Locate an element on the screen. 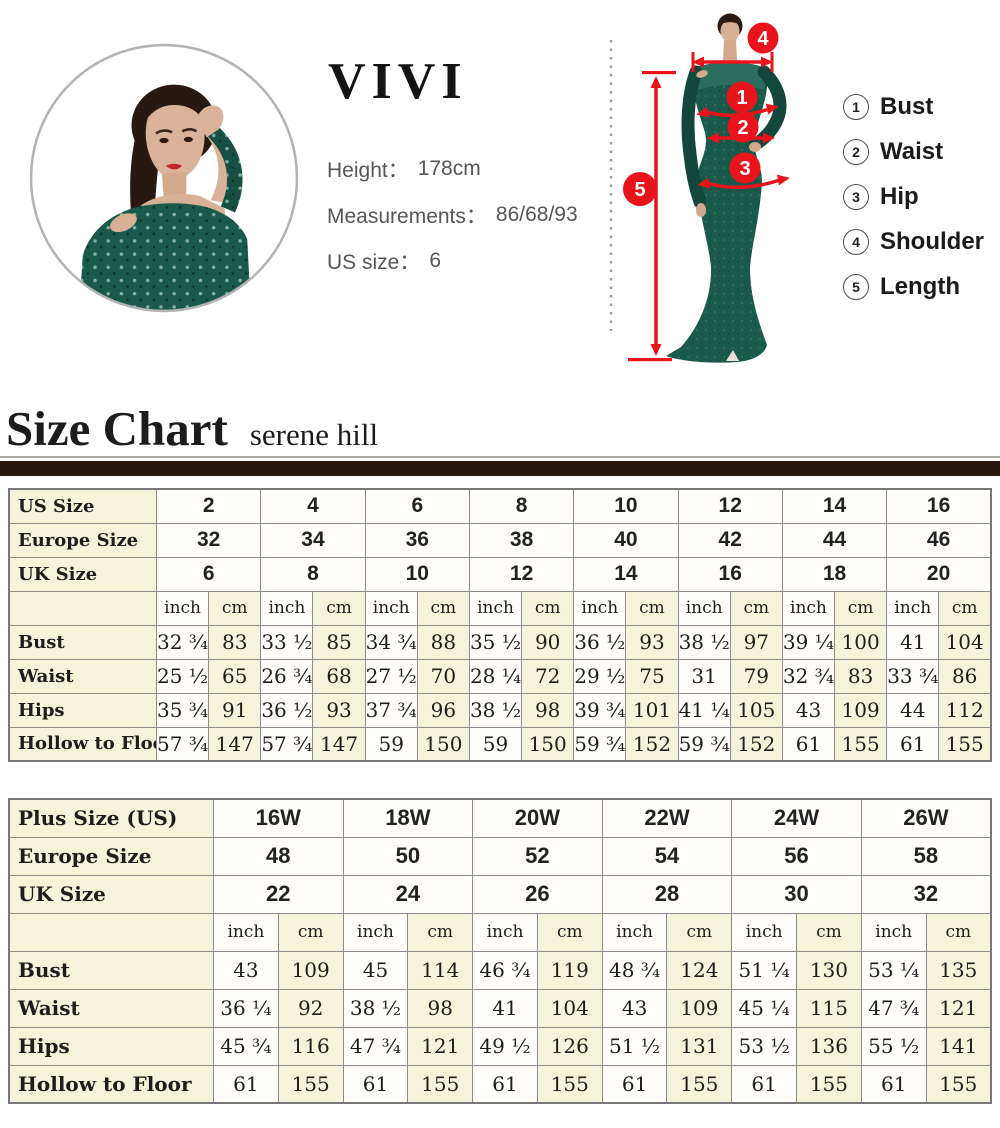 This screenshot has height=1128, width=1000. measurement-cm-cell: 85 is located at coordinates (339, 642).